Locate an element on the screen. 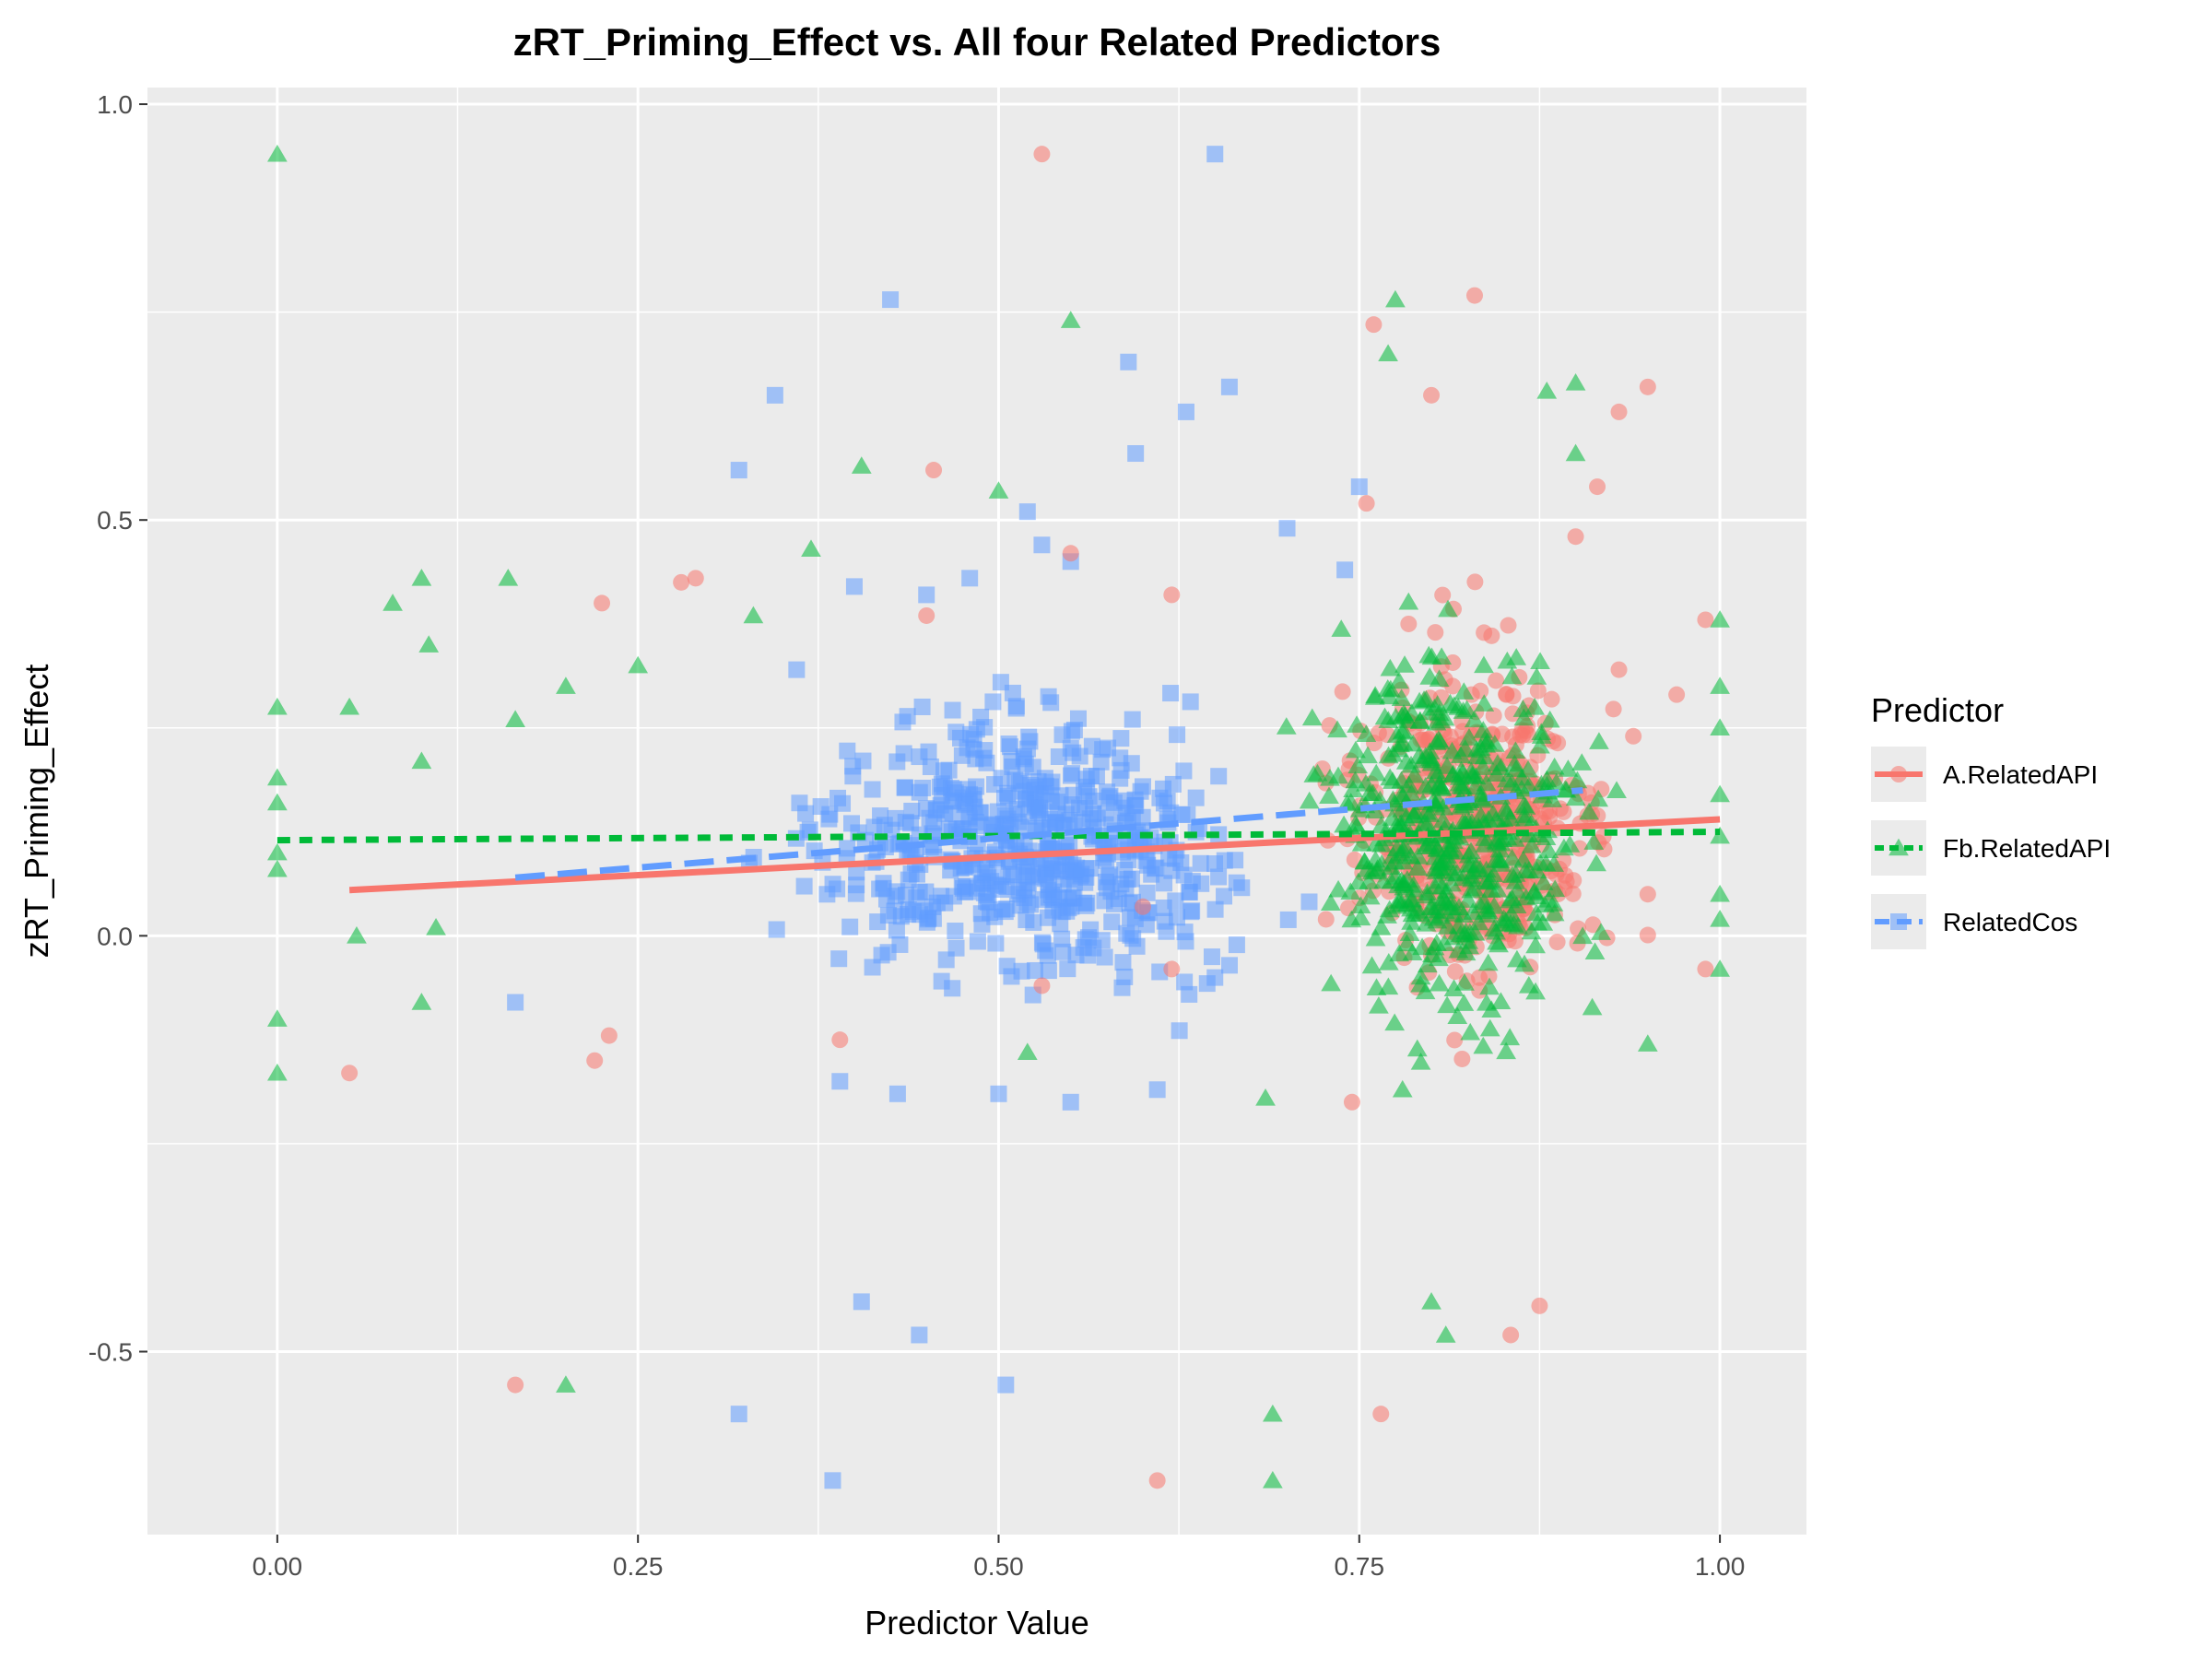 The image size is (2212, 1659). y-tick-label: -0.5 is located at coordinates (110, 1351).